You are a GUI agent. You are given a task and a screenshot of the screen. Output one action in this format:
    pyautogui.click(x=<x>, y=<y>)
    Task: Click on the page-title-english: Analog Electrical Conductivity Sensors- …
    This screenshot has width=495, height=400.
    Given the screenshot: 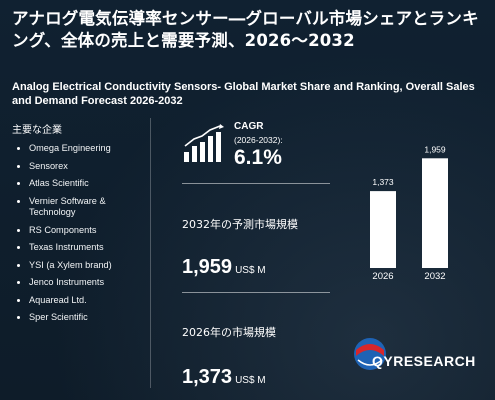 What is the action you would take?
    pyautogui.click(x=243, y=94)
    